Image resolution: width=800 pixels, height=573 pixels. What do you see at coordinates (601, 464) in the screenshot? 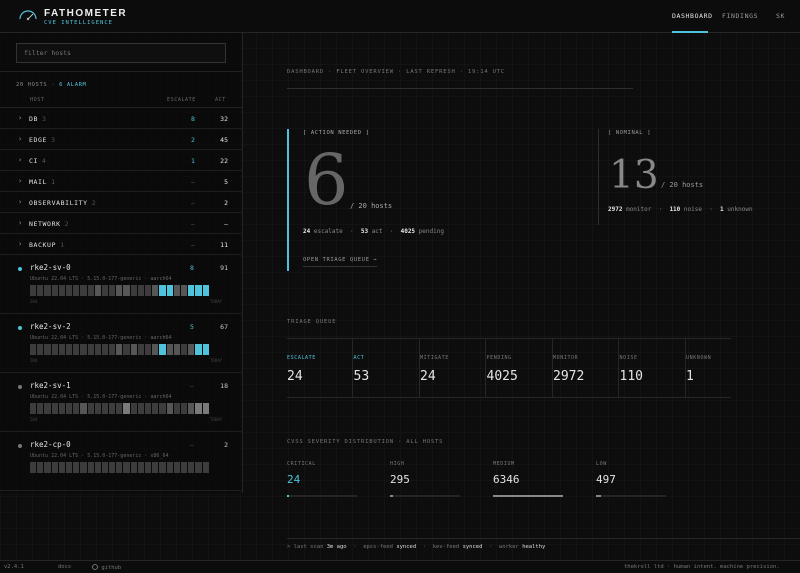
I see `cvss-label: LOW` at bounding box center [601, 464].